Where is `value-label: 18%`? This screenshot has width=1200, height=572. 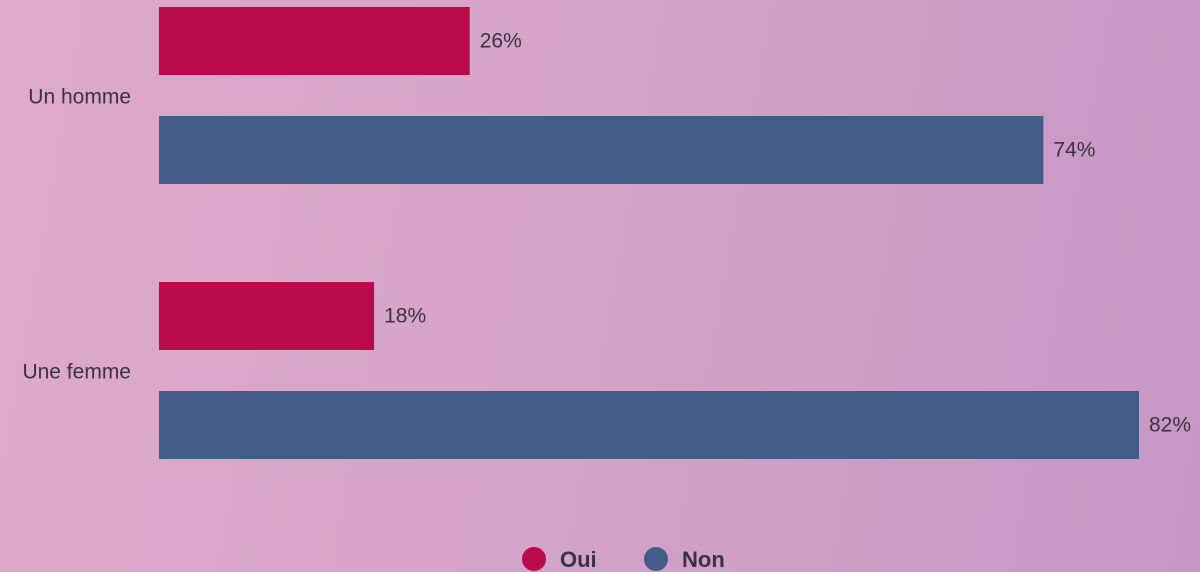 value-label: 18% is located at coordinates (405, 316).